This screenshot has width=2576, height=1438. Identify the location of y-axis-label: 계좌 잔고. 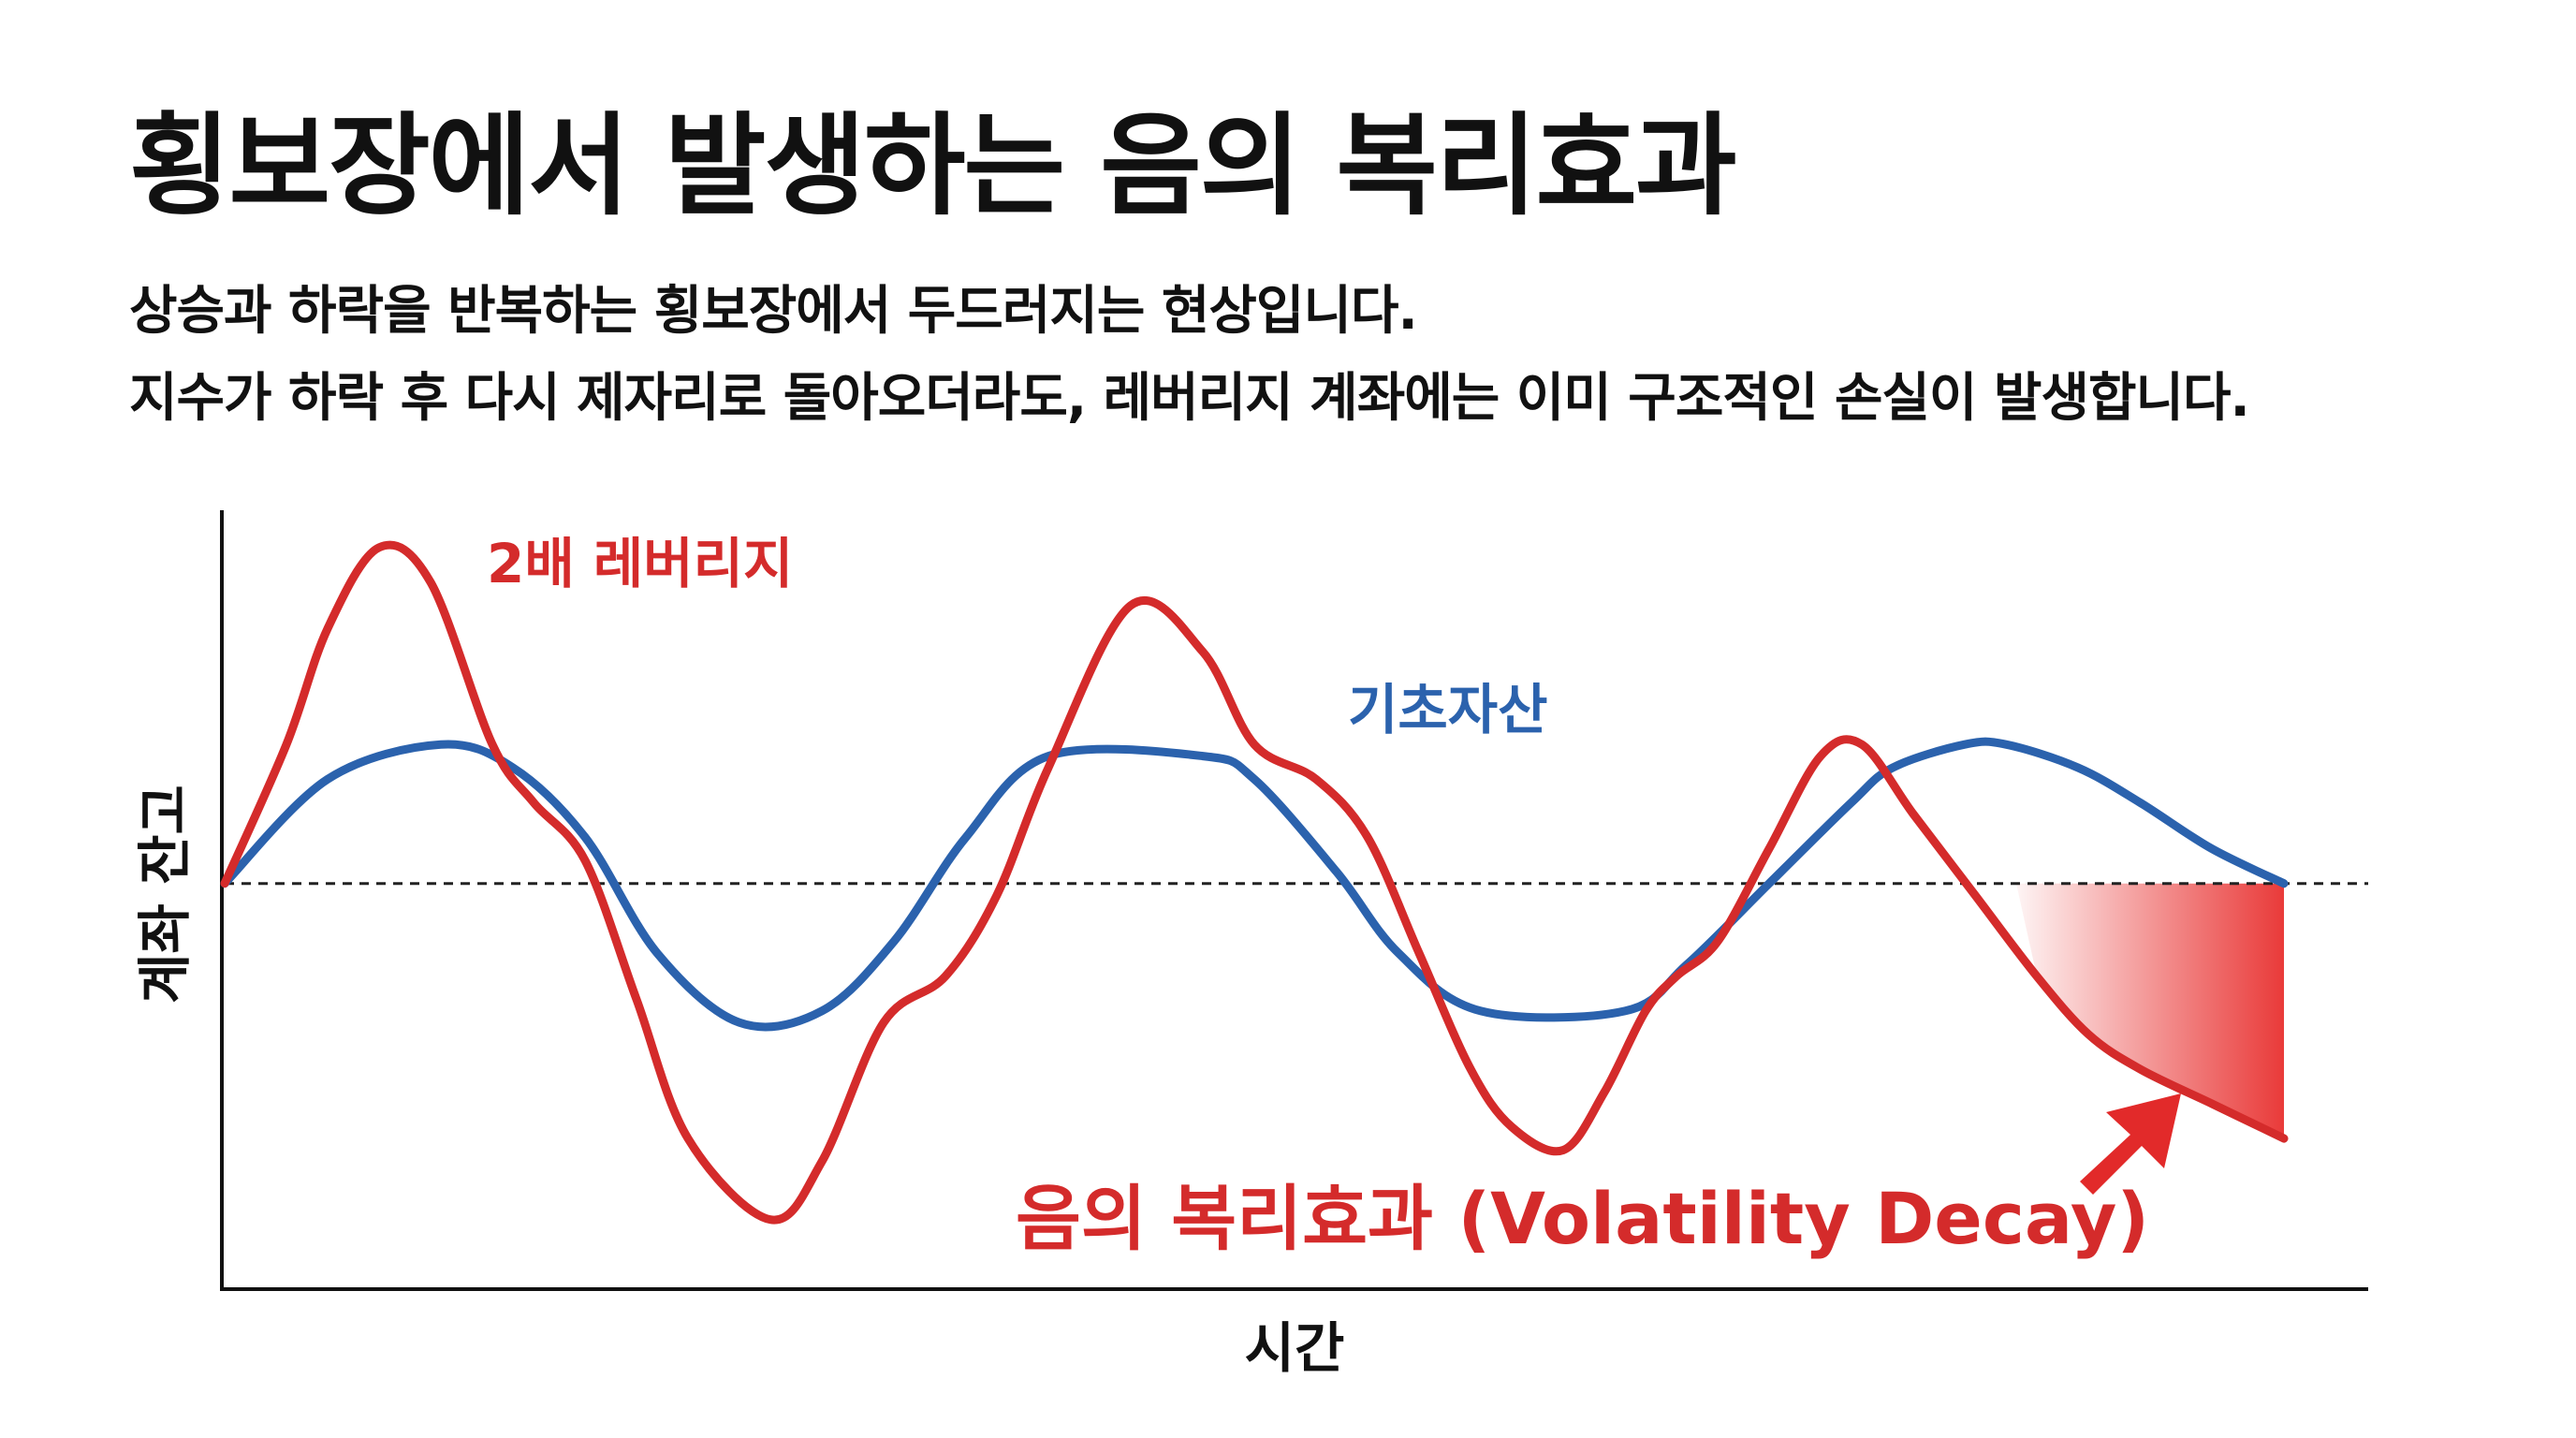
(165, 894).